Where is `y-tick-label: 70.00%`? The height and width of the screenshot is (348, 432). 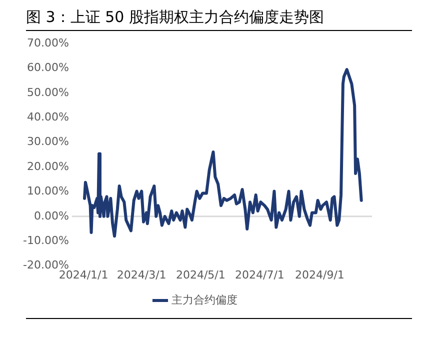
y-tick-label: 70.00% is located at coordinates (47, 43).